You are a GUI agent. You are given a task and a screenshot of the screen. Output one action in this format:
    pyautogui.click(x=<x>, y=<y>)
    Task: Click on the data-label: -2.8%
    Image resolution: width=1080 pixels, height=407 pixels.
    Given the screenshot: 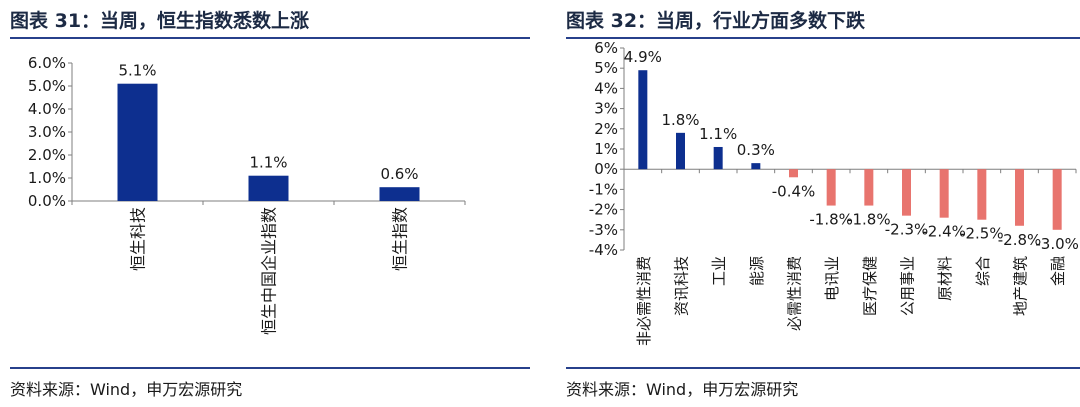 What is the action you would take?
    pyautogui.click(x=1020, y=240)
    